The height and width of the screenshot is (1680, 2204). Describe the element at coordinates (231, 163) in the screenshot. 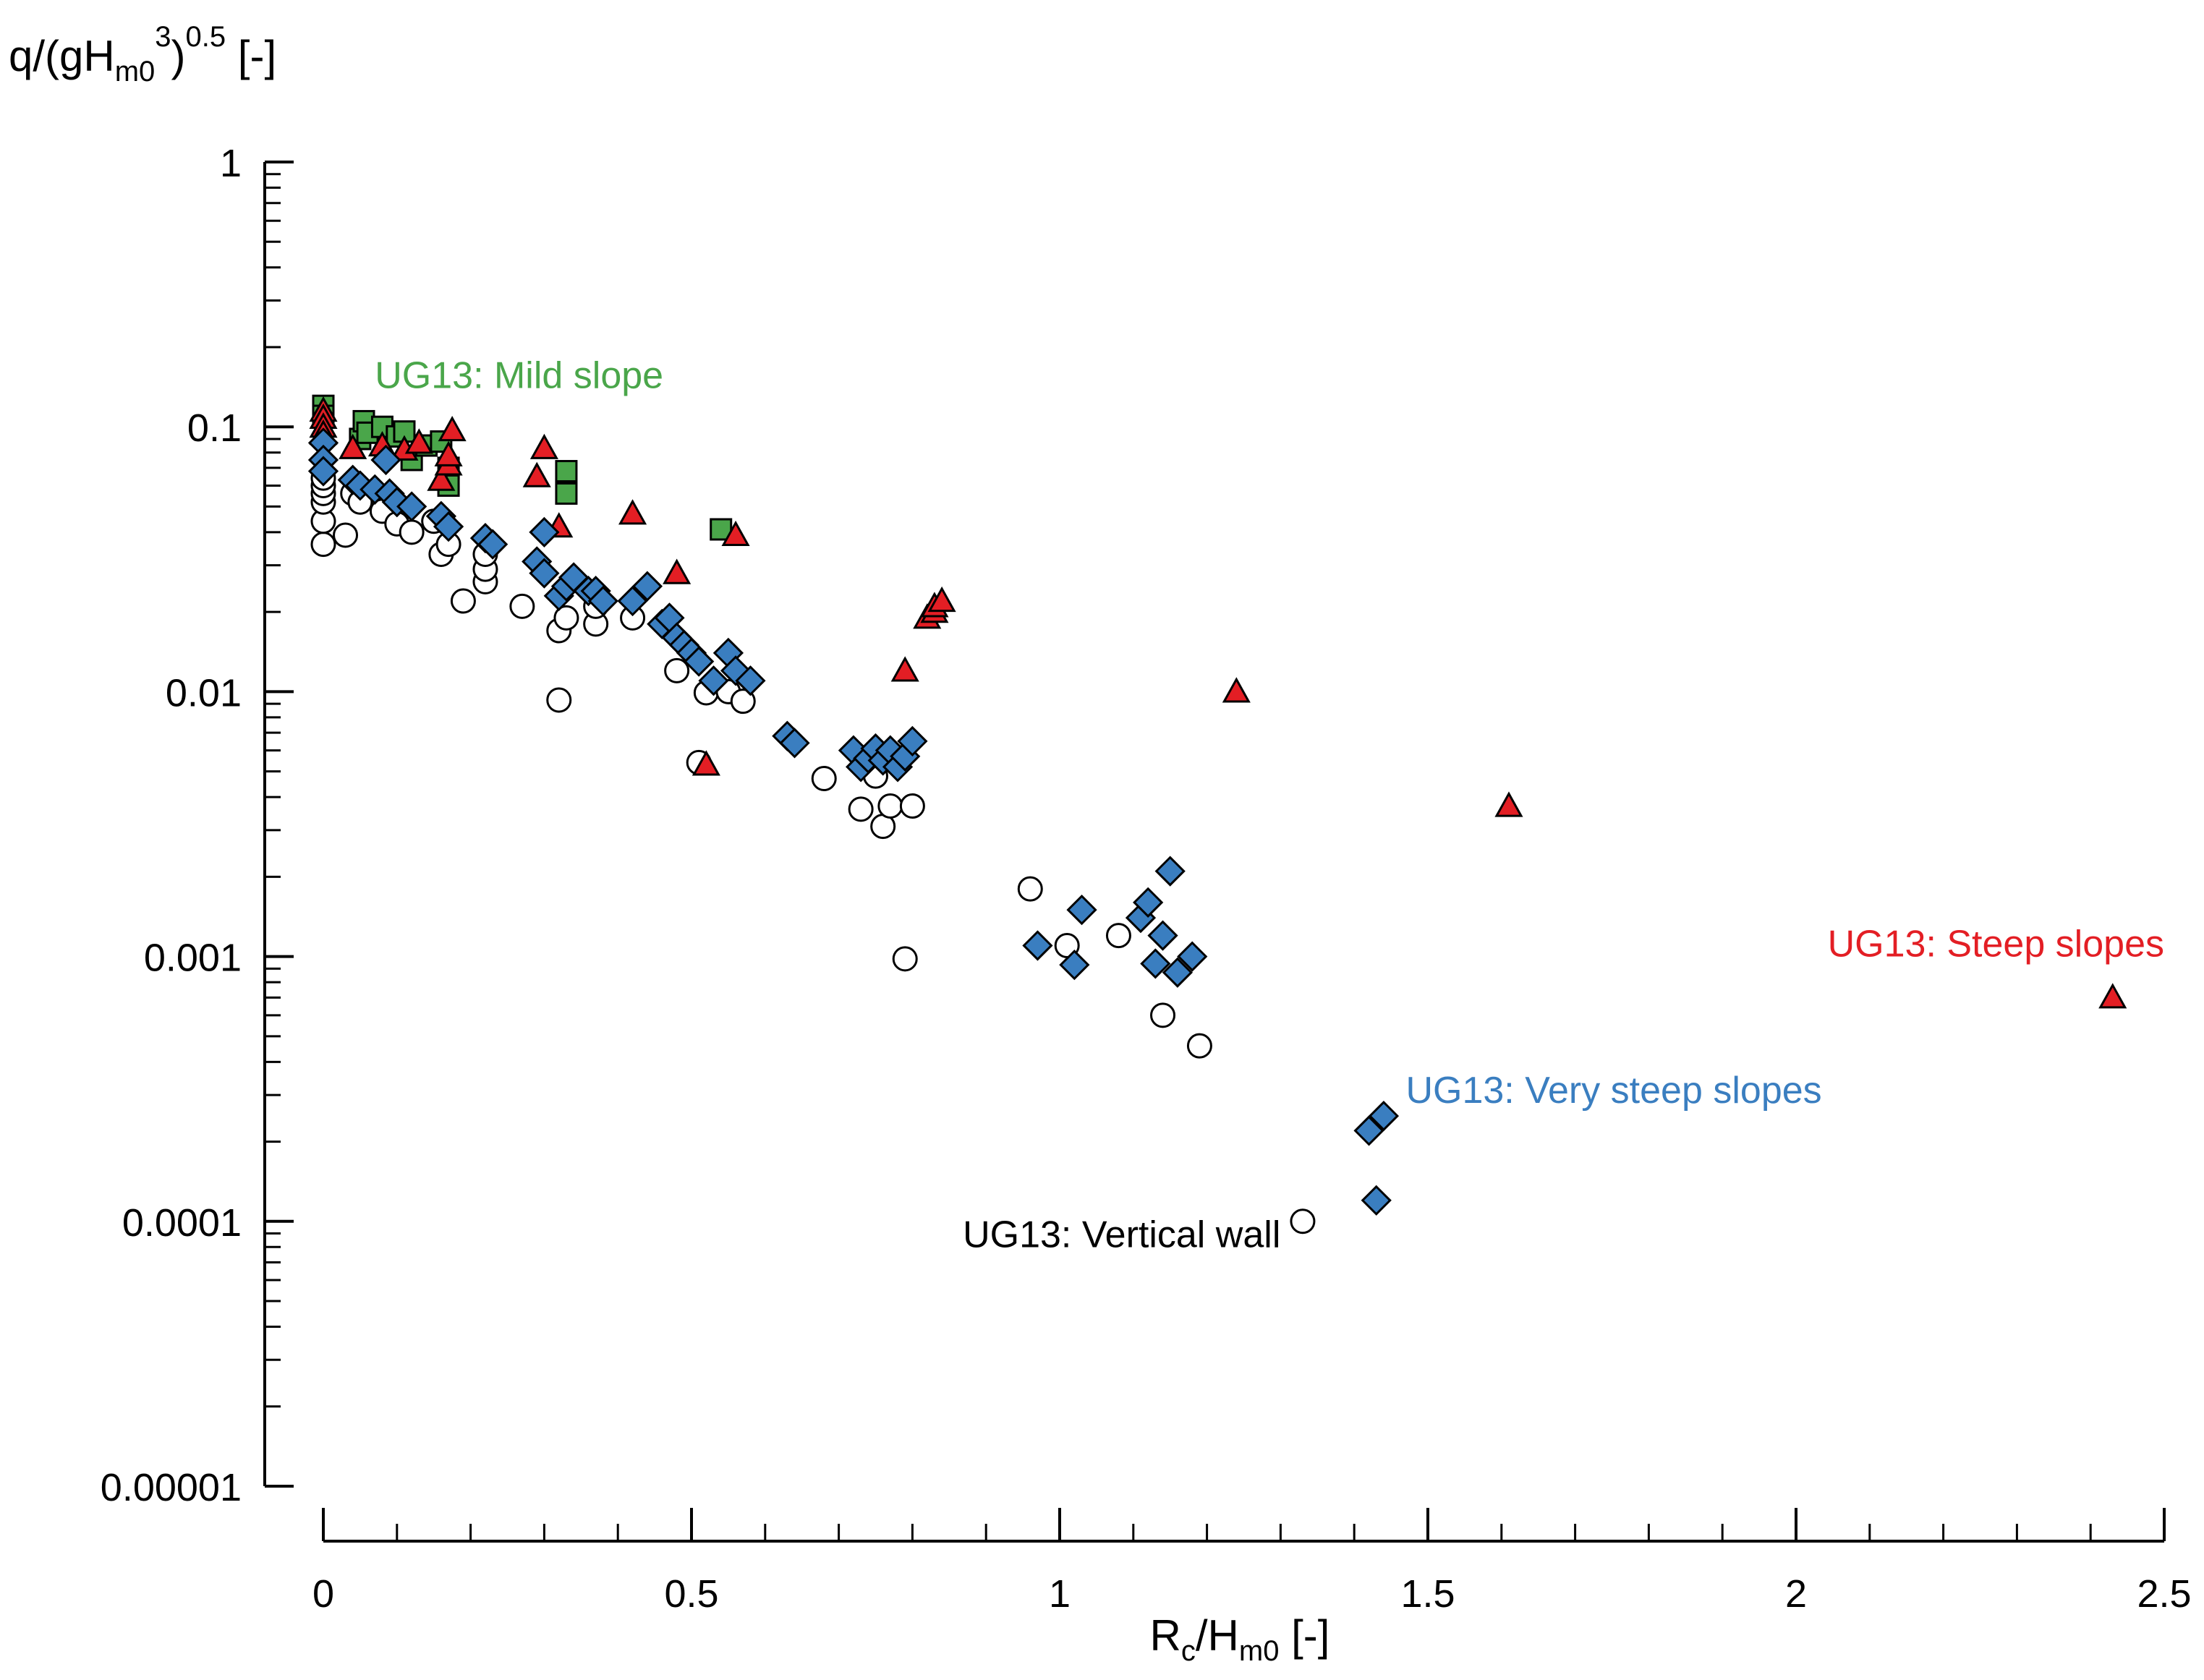

I see `y-tick-label: 1` at that location.